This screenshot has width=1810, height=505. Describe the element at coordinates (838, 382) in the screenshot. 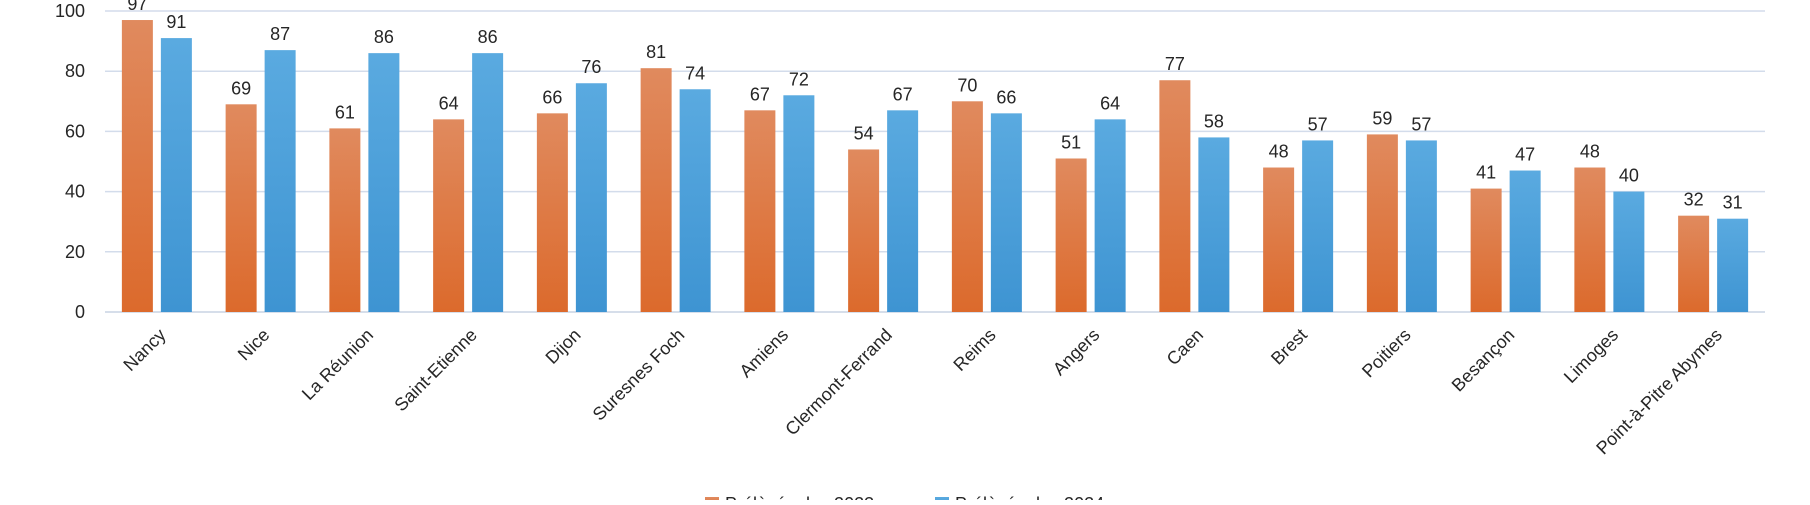

I see `x-category-label: Clermont-Ferrand` at that location.